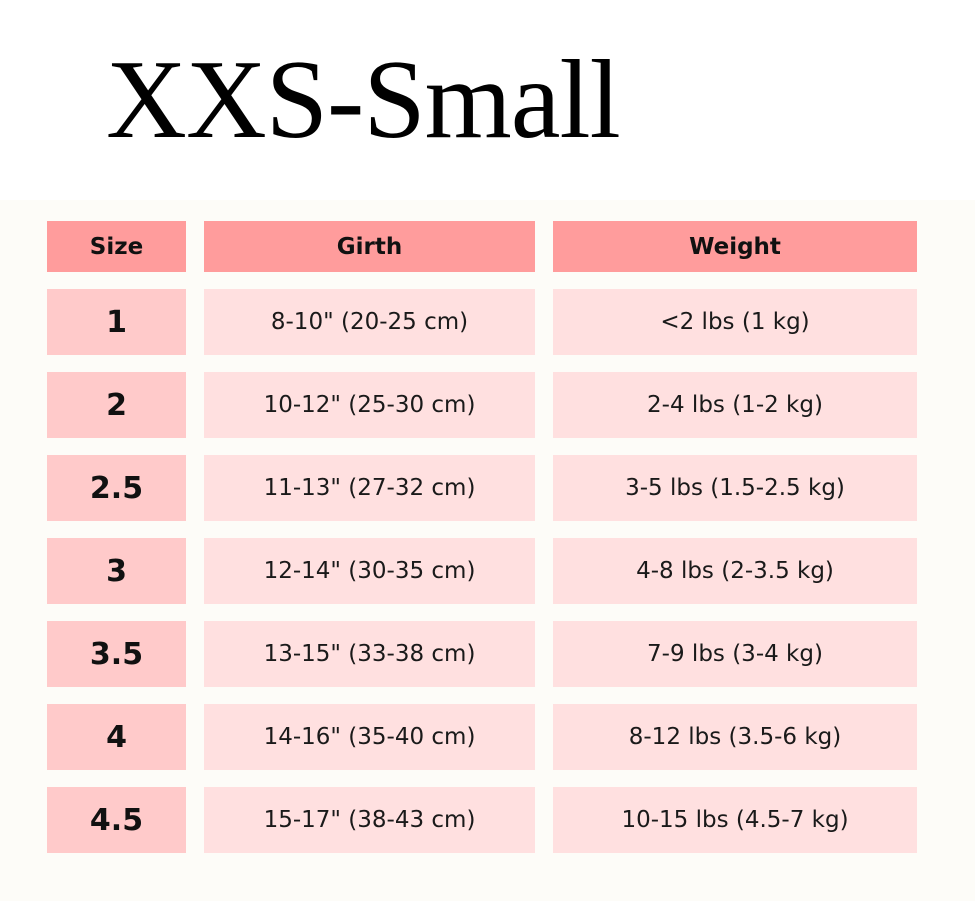  I want to click on page-title: XXS-Small, so click(363, 100).